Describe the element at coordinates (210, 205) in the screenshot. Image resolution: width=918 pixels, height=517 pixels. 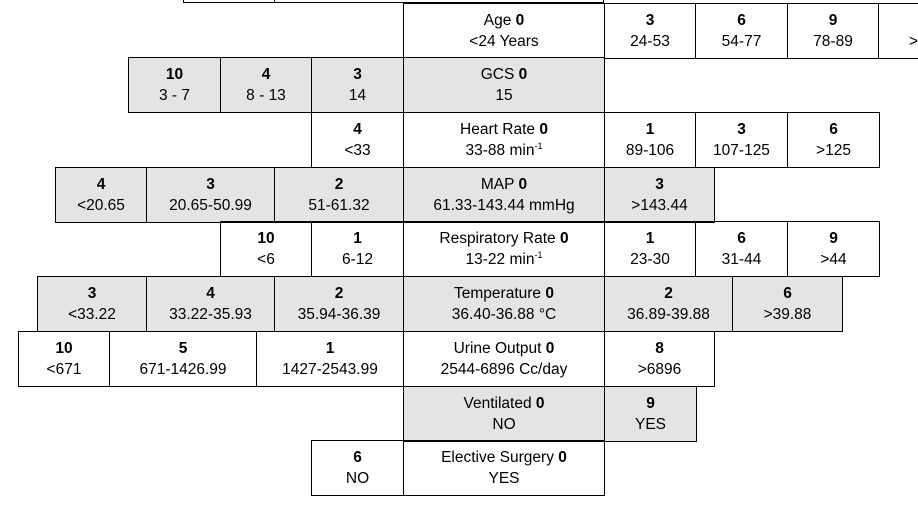
I see `range-text: 20.65-50.99` at that location.